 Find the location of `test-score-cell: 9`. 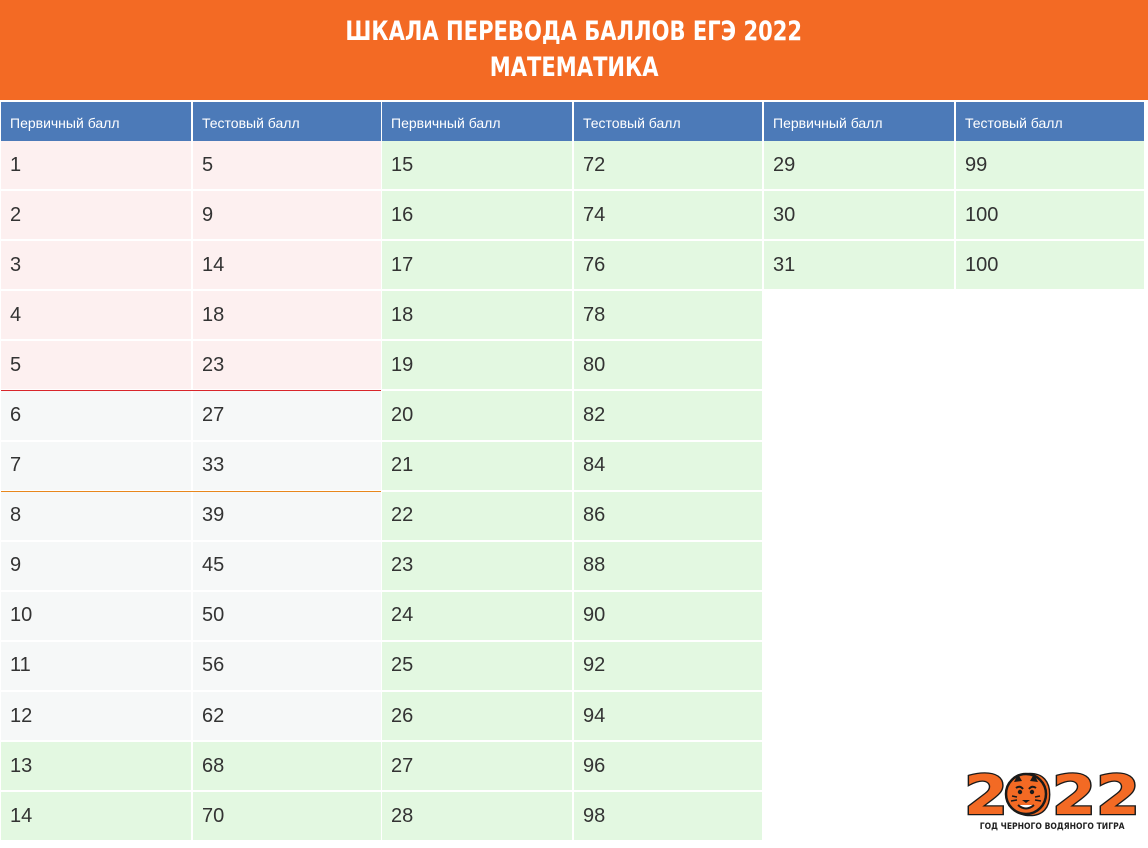

test-score-cell: 9 is located at coordinates (286, 216).